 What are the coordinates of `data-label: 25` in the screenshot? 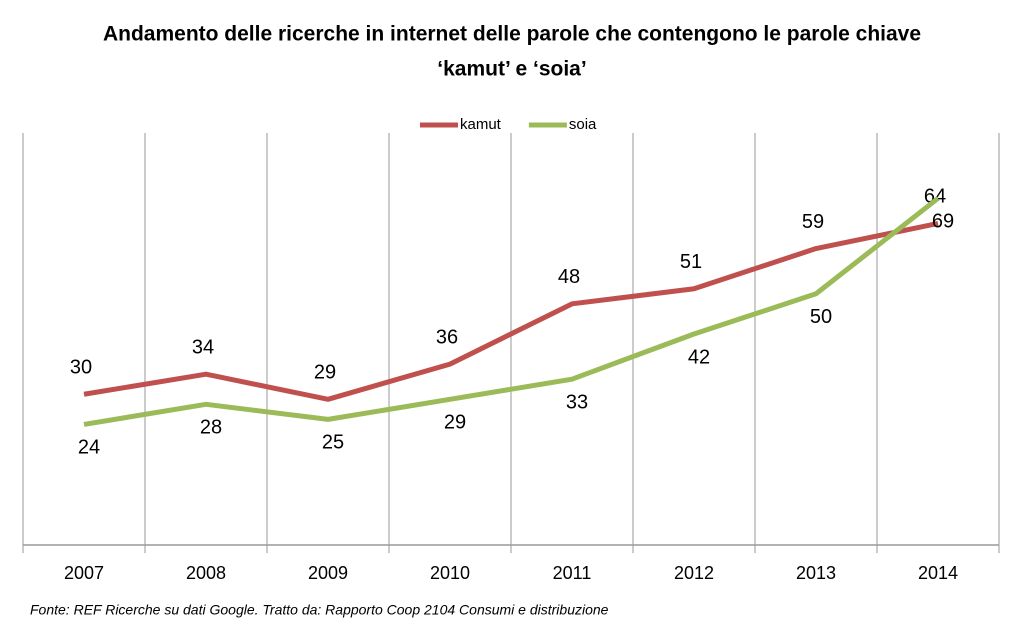 It's located at (333, 443).